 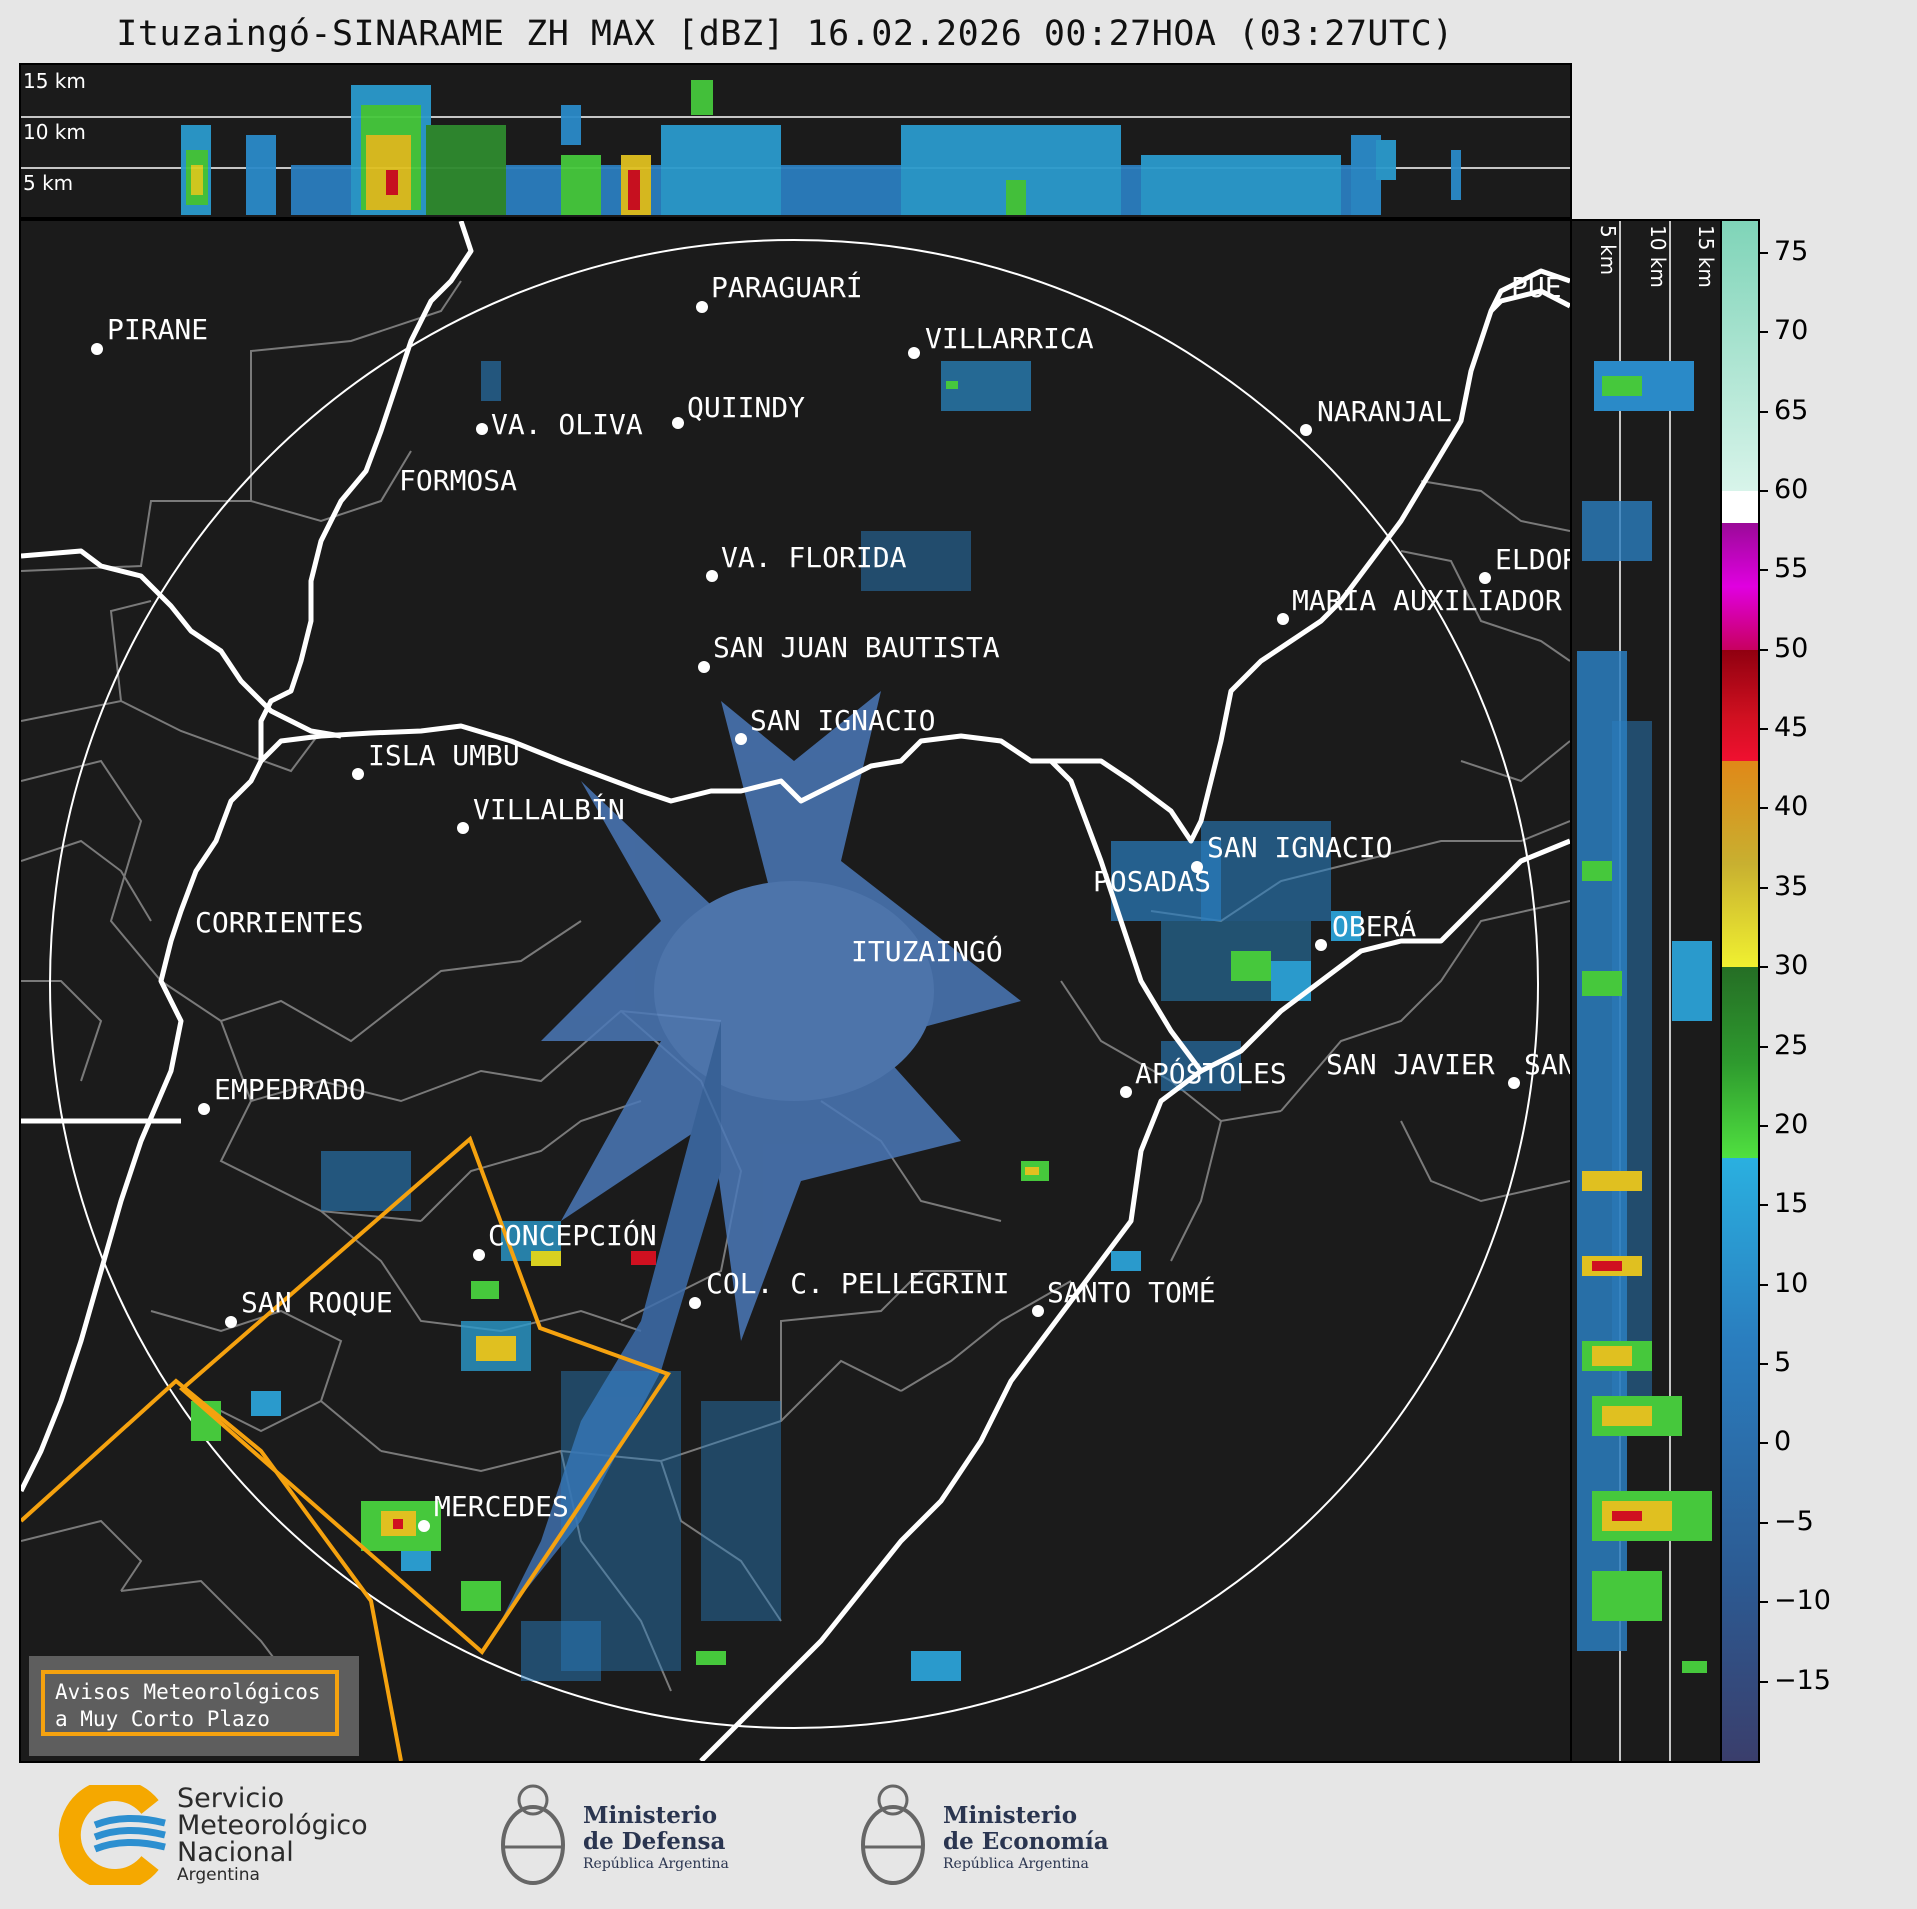 What do you see at coordinates (549, 809) in the screenshot?
I see `city-label: VILLALBÍN` at bounding box center [549, 809].